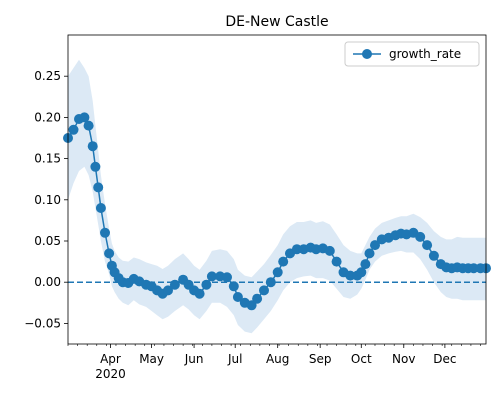 This screenshot has height=400, width=500. I want to click on y-tick-label: 0.05, so click(47, 241).